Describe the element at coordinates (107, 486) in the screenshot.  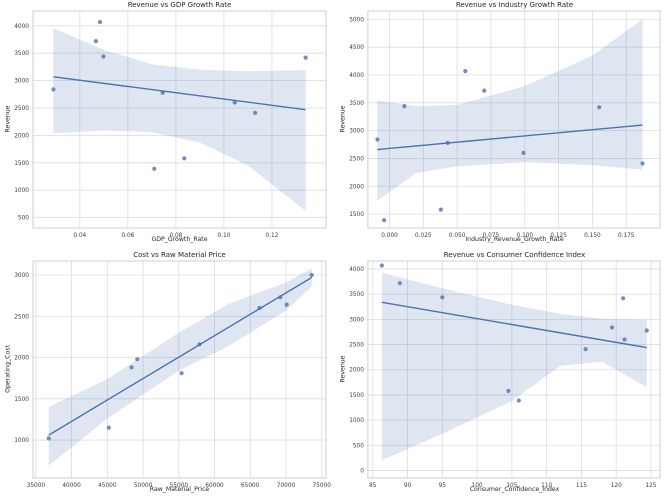
I see `x-tick-label: 45000` at that location.